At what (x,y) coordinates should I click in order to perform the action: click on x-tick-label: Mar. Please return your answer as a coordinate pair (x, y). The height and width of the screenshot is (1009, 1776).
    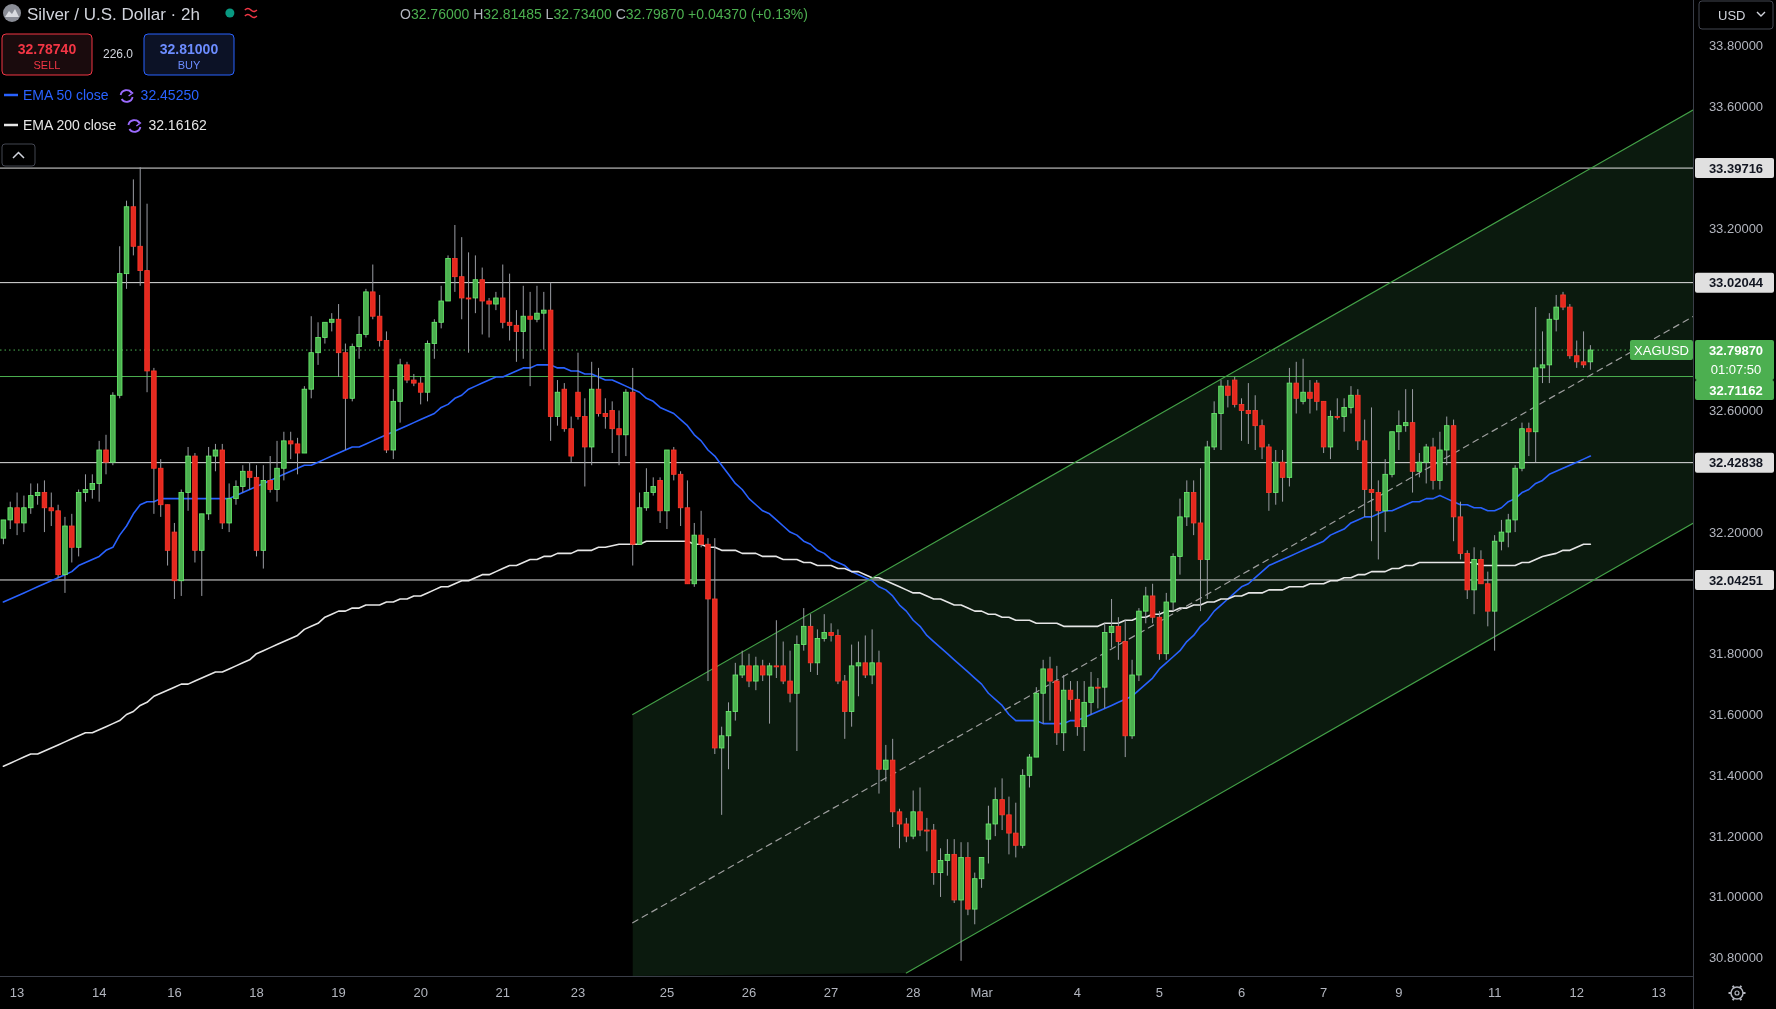
    Looking at the image, I should click on (982, 992).